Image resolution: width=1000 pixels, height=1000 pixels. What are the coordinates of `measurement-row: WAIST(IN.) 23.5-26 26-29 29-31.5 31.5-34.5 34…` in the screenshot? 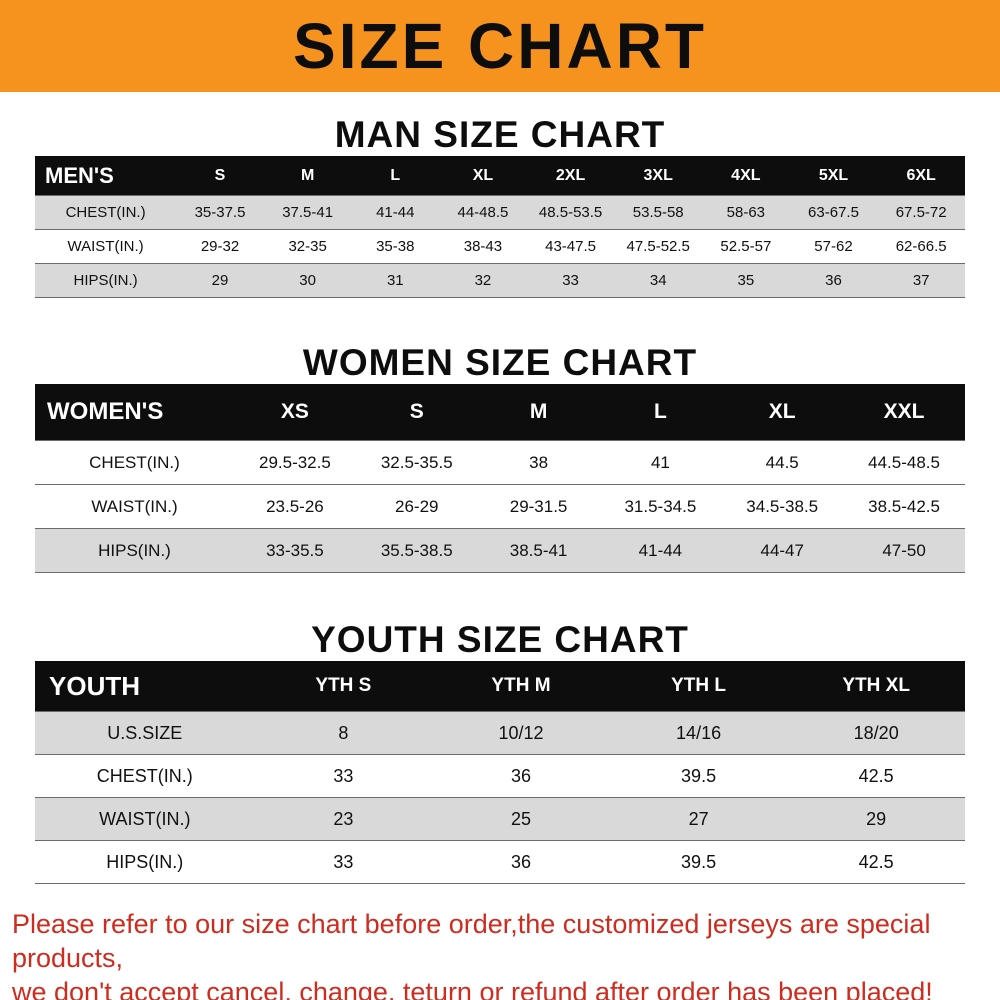 It's located at (500, 506).